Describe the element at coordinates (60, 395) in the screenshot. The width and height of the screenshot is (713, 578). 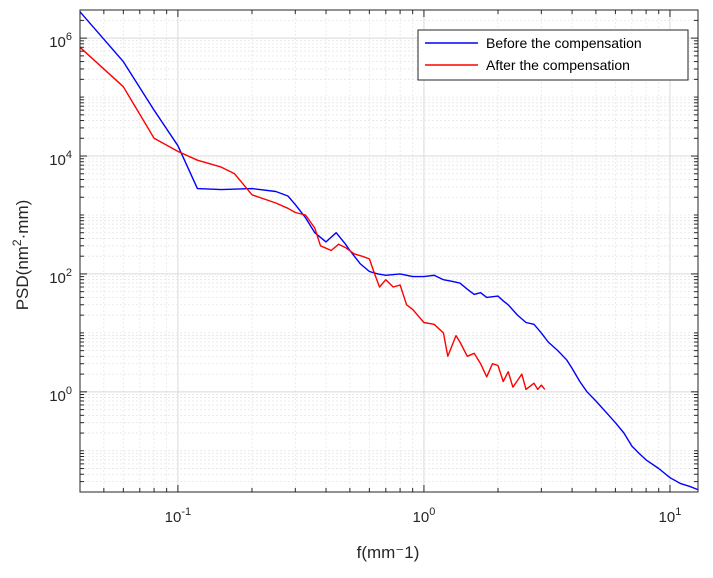
I see `y-tick-label: 10⁰` at that location.